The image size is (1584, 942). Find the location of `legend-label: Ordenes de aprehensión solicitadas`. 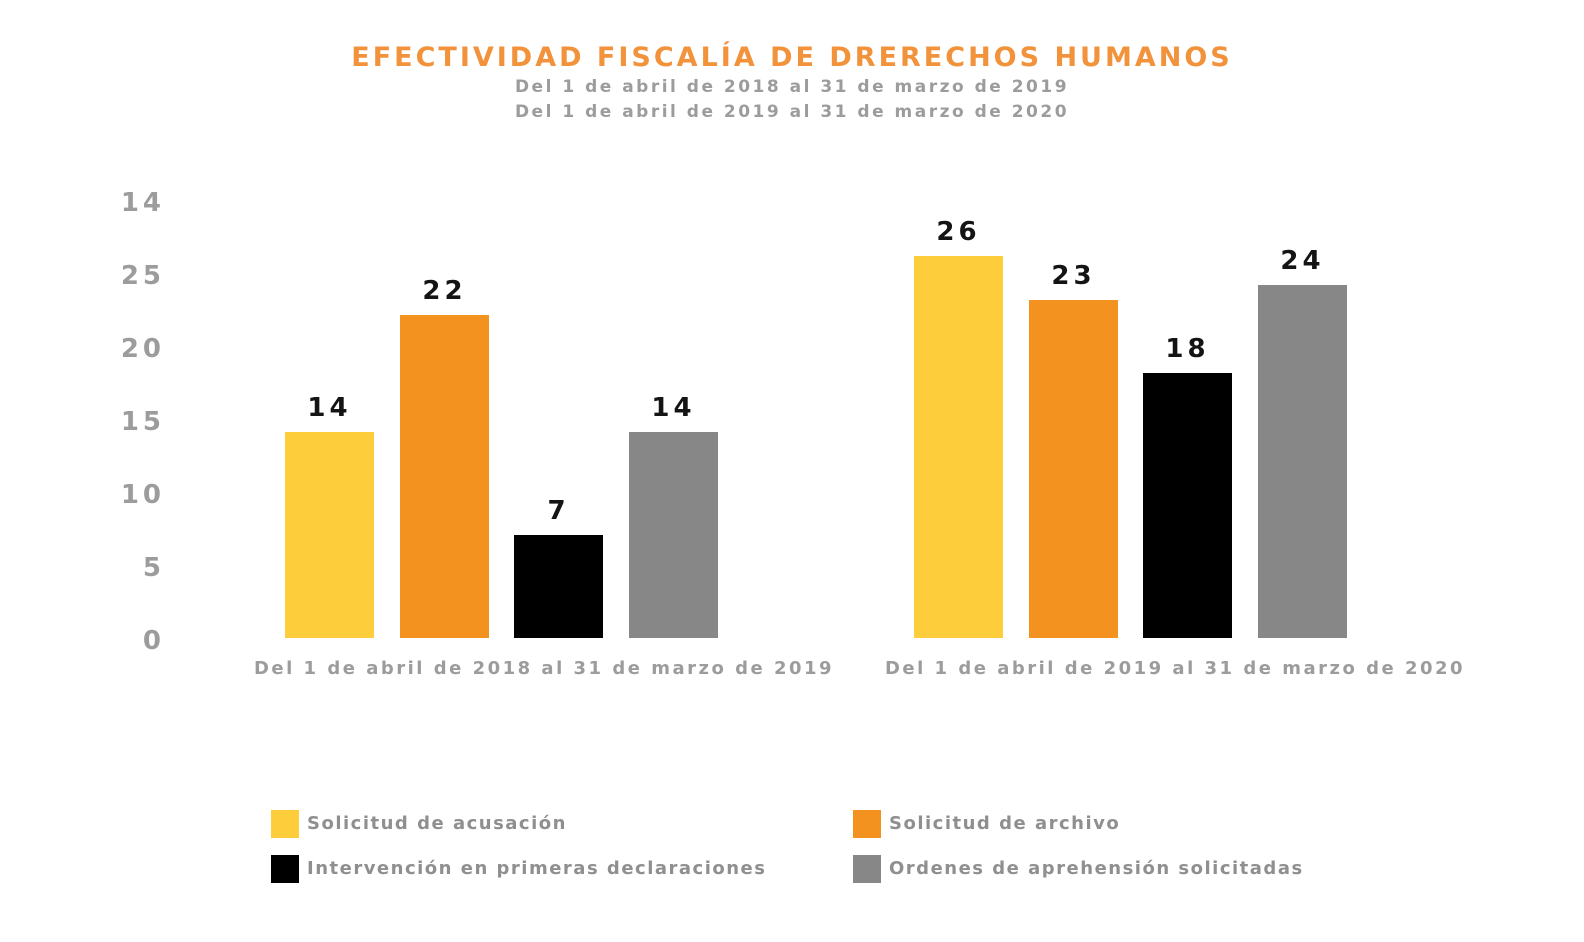

legend-label: Ordenes de aprehensión solicitadas is located at coordinates (1096, 868).